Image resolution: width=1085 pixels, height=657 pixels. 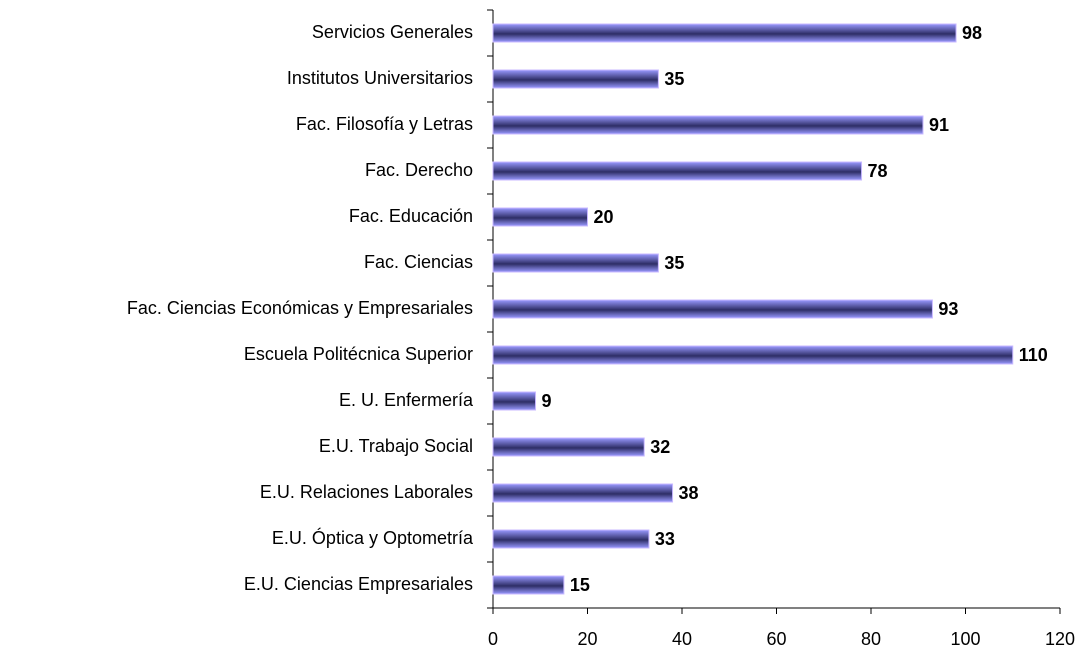 What do you see at coordinates (419, 170) in the screenshot?
I see `y-tick-label: Fac. Derecho` at bounding box center [419, 170].